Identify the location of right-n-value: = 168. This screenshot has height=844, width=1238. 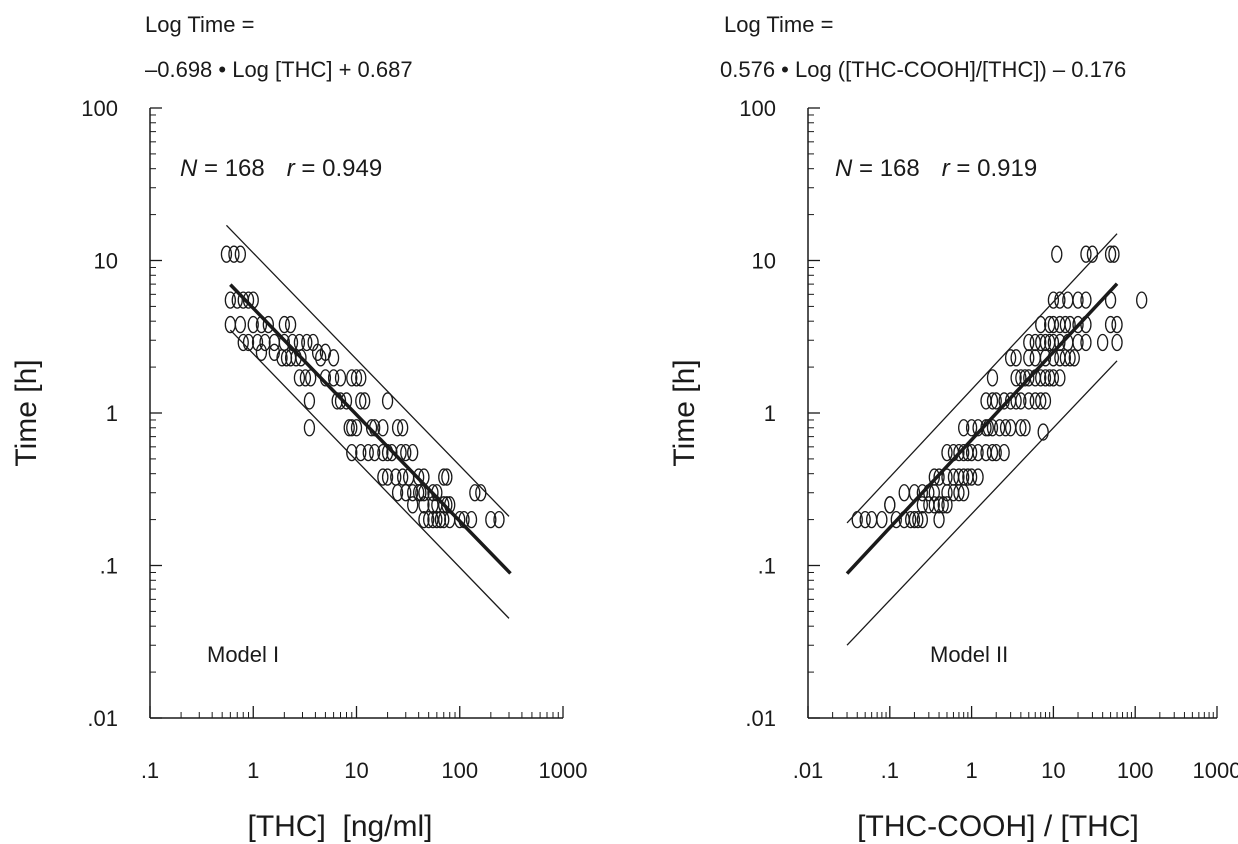
(885, 168).